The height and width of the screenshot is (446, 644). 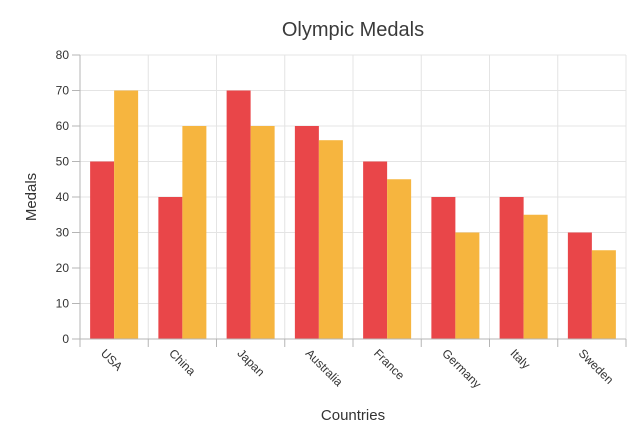 I want to click on y-tick-label: 70, so click(x=63, y=91).